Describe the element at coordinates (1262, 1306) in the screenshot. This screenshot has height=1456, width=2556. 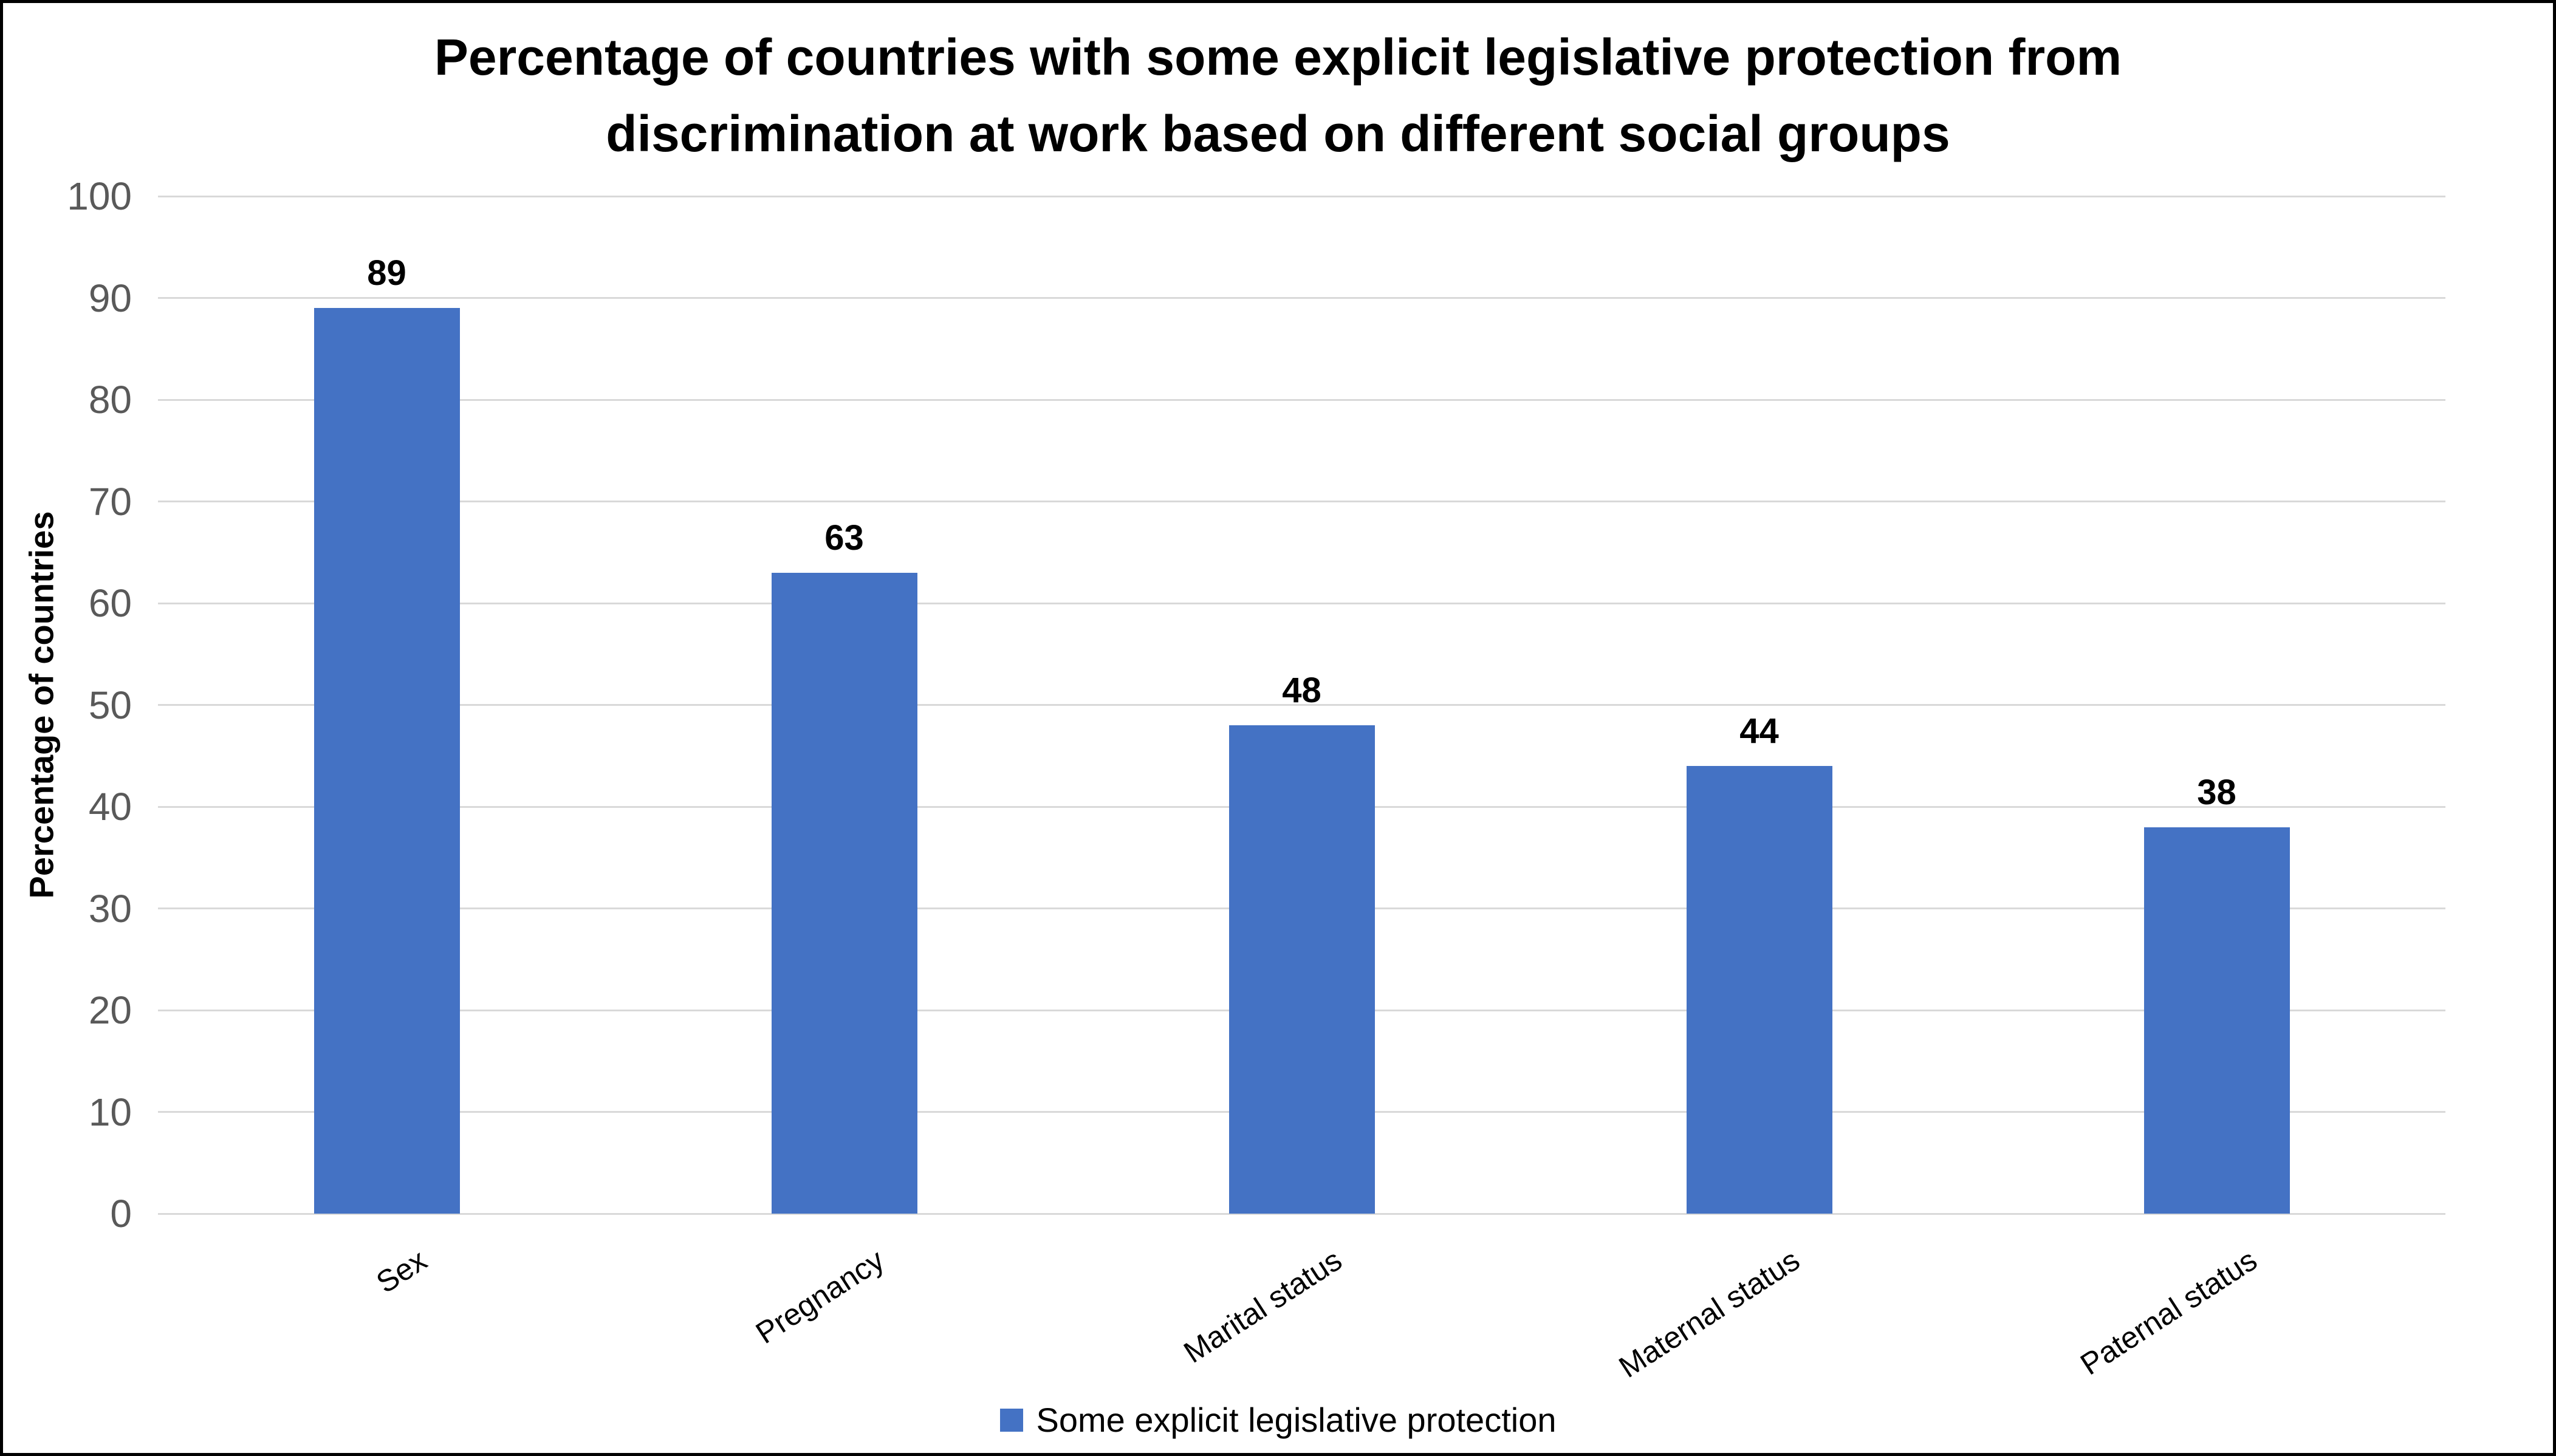
I see `x-category-label-marital-status: Marital status` at that location.